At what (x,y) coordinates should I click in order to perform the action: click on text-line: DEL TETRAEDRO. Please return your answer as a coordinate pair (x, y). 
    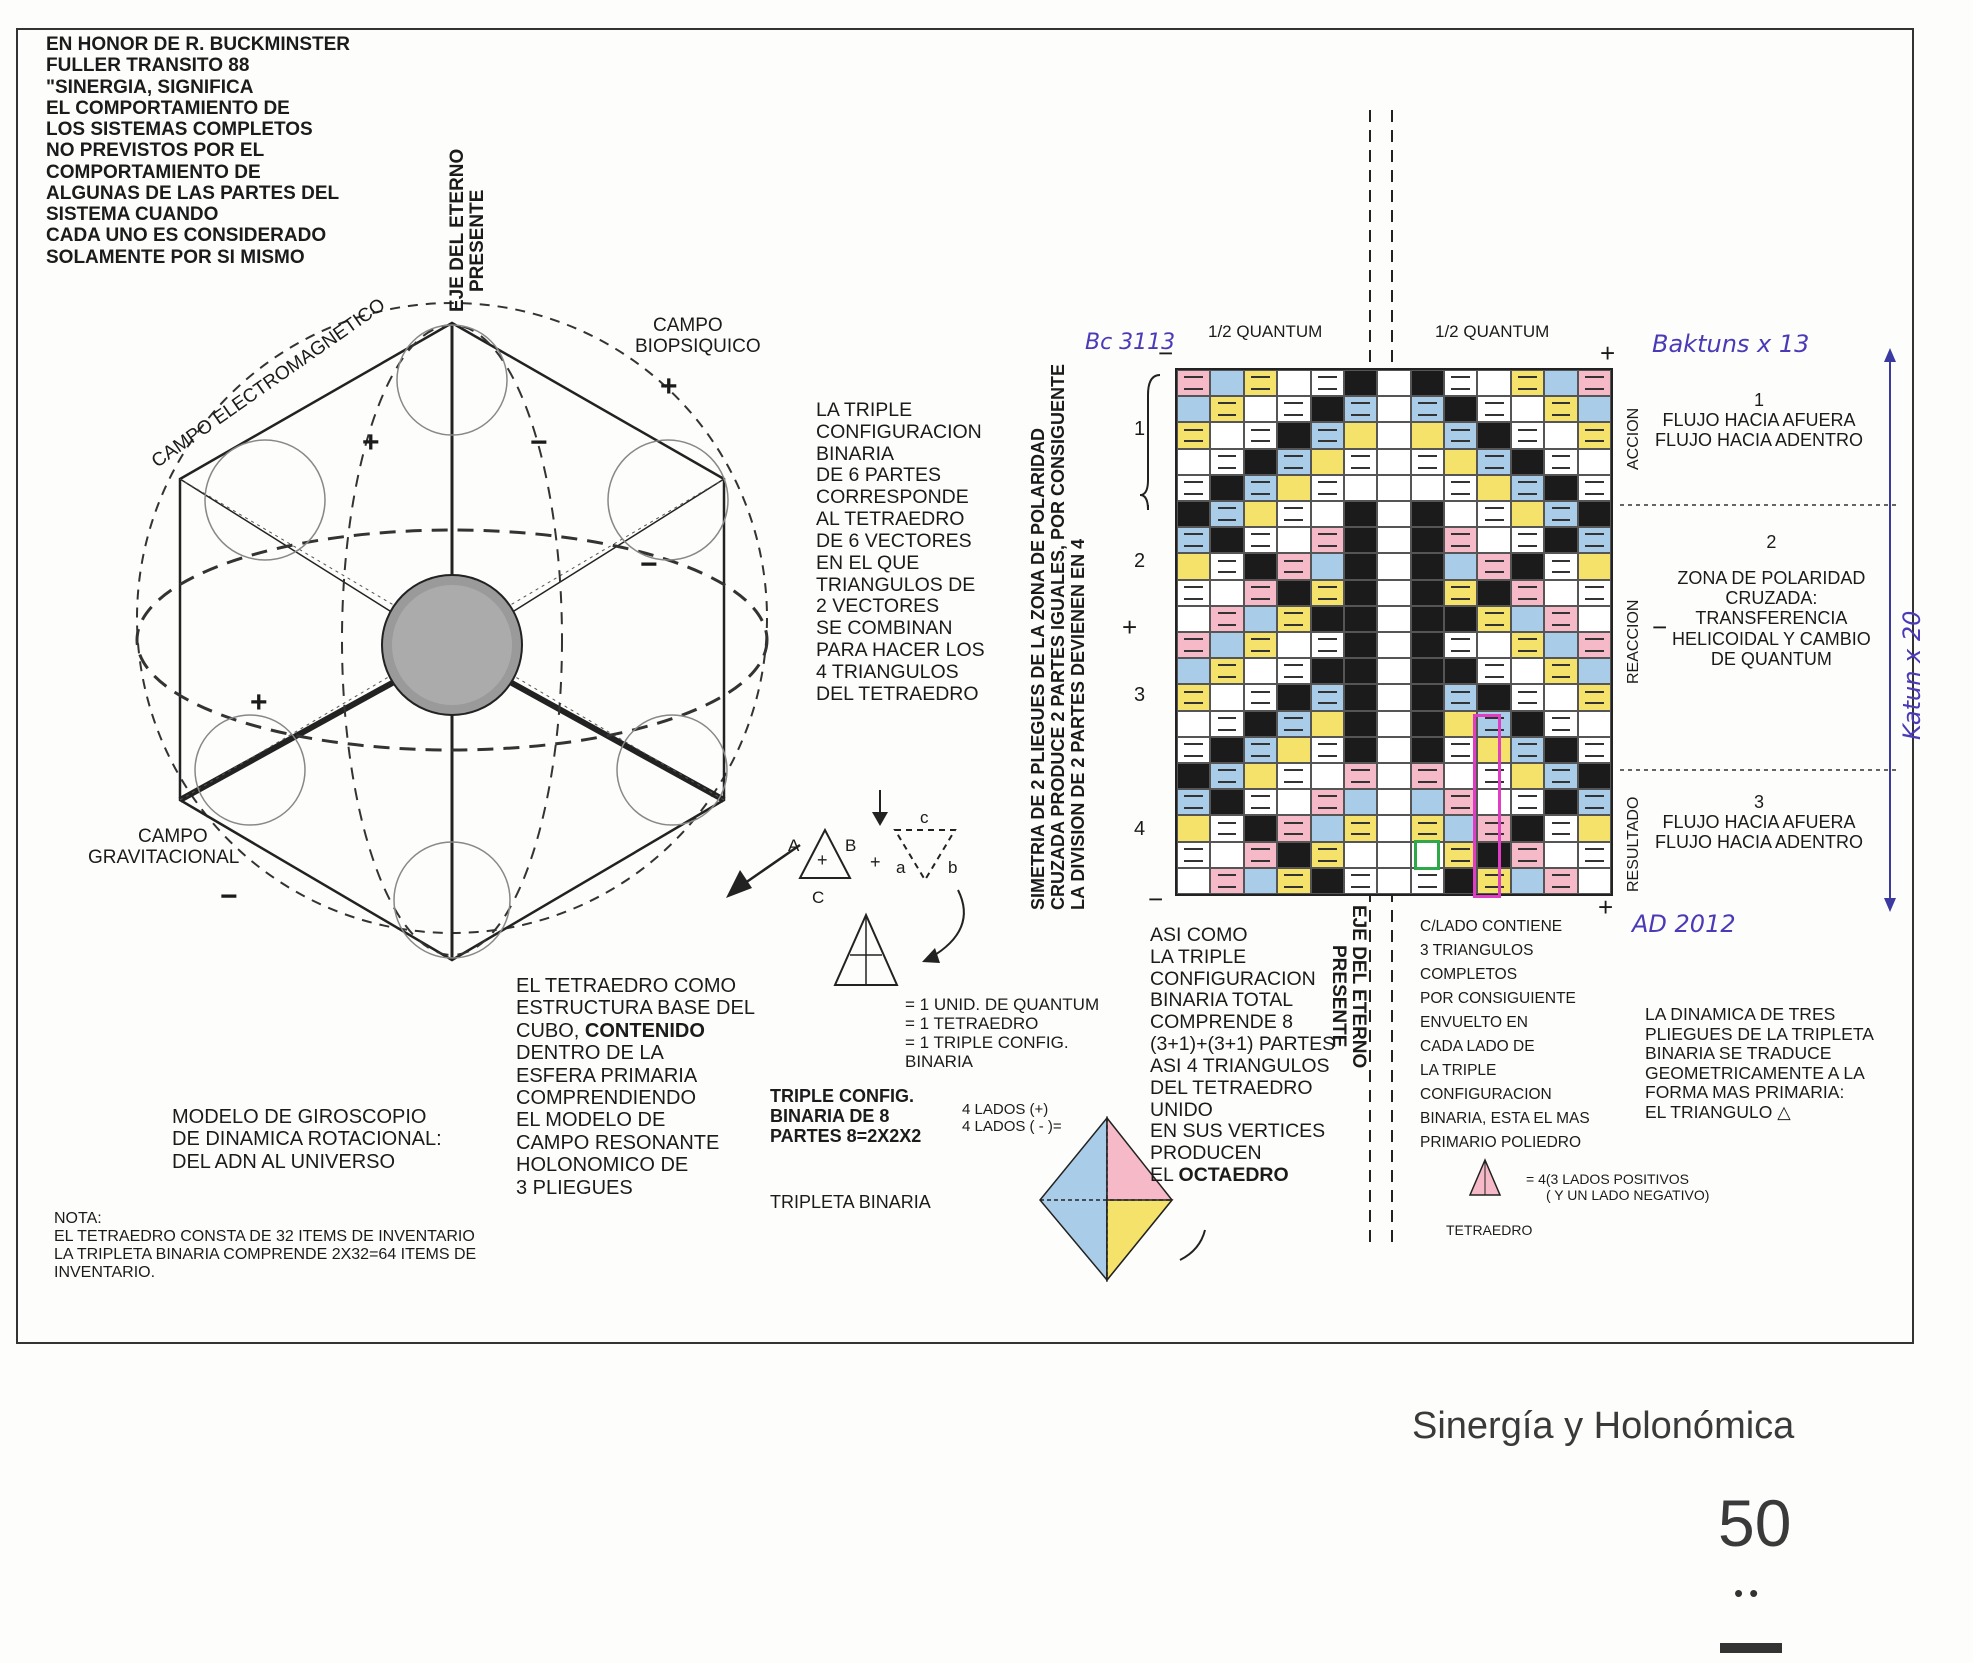
    Looking at the image, I should click on (1231, 1087).